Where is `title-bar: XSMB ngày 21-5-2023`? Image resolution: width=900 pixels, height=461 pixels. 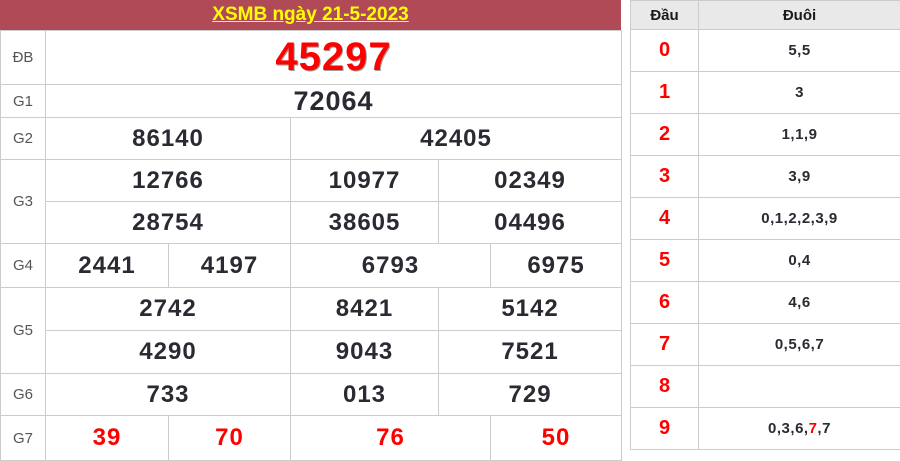
title-bar: XSMB ngày 21-5-2023 is located at coordinates (310, 15).